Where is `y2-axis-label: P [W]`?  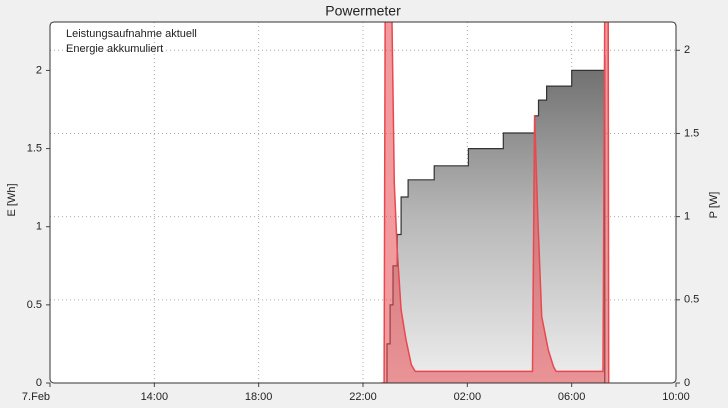
y2-axis-label: P [W] is located at coordinates (714, 205).